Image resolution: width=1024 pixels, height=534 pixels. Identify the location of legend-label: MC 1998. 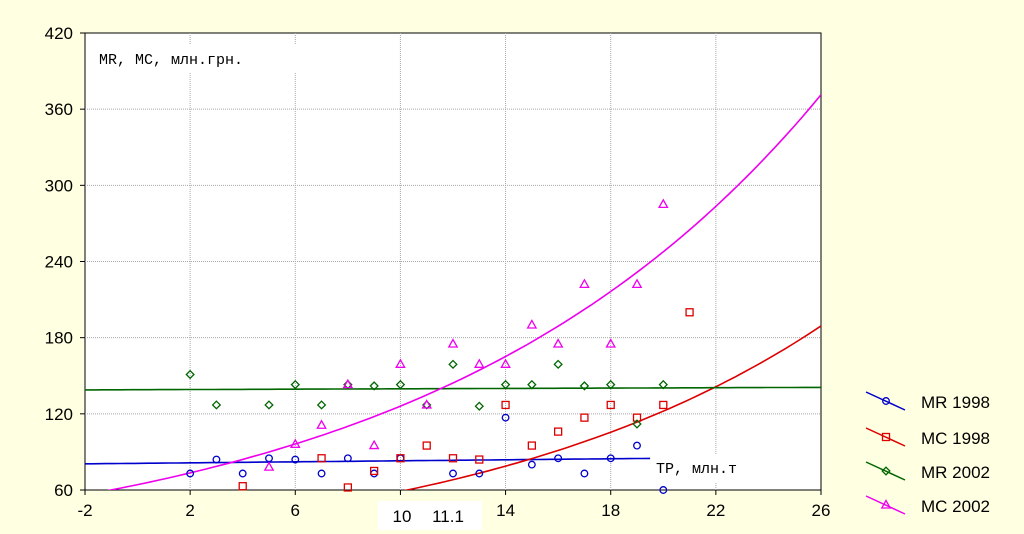
(955, 438).